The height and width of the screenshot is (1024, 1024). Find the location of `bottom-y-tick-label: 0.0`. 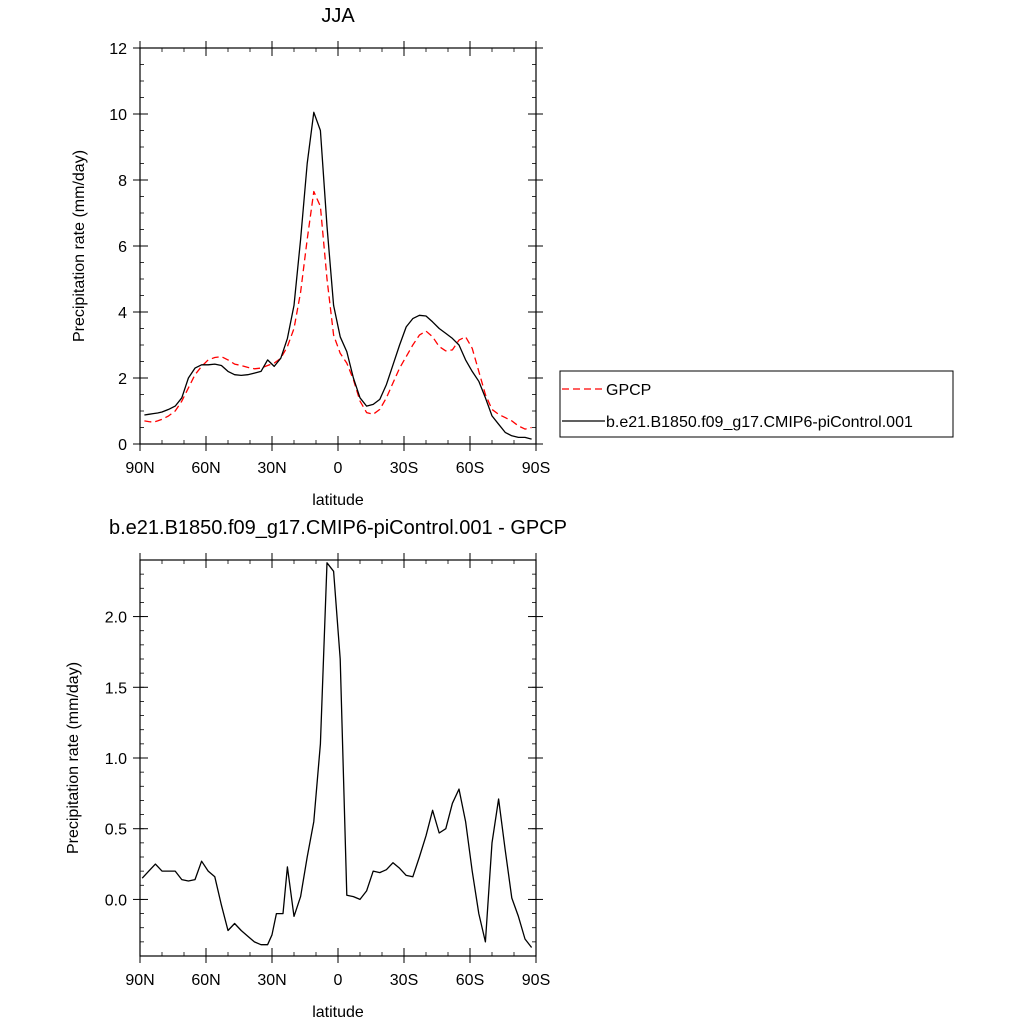

bottom-y-tick-label: 0.0 is located at coordinates (116, 900).